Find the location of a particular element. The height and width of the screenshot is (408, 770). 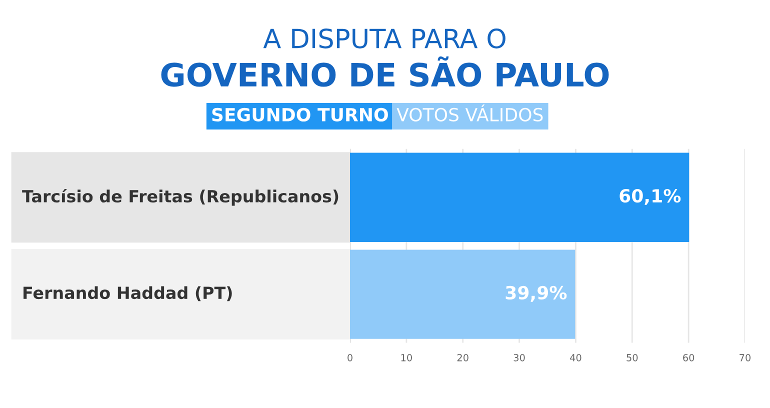

x-tick-label: 70 is located at coordinates (745, 358).